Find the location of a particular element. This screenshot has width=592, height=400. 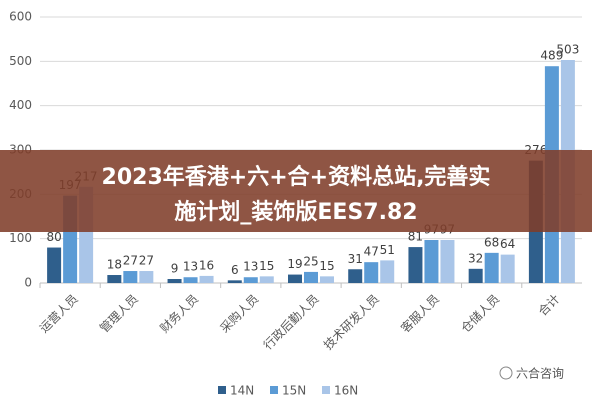

data-label: 9 is located at coordinates (175, 269).